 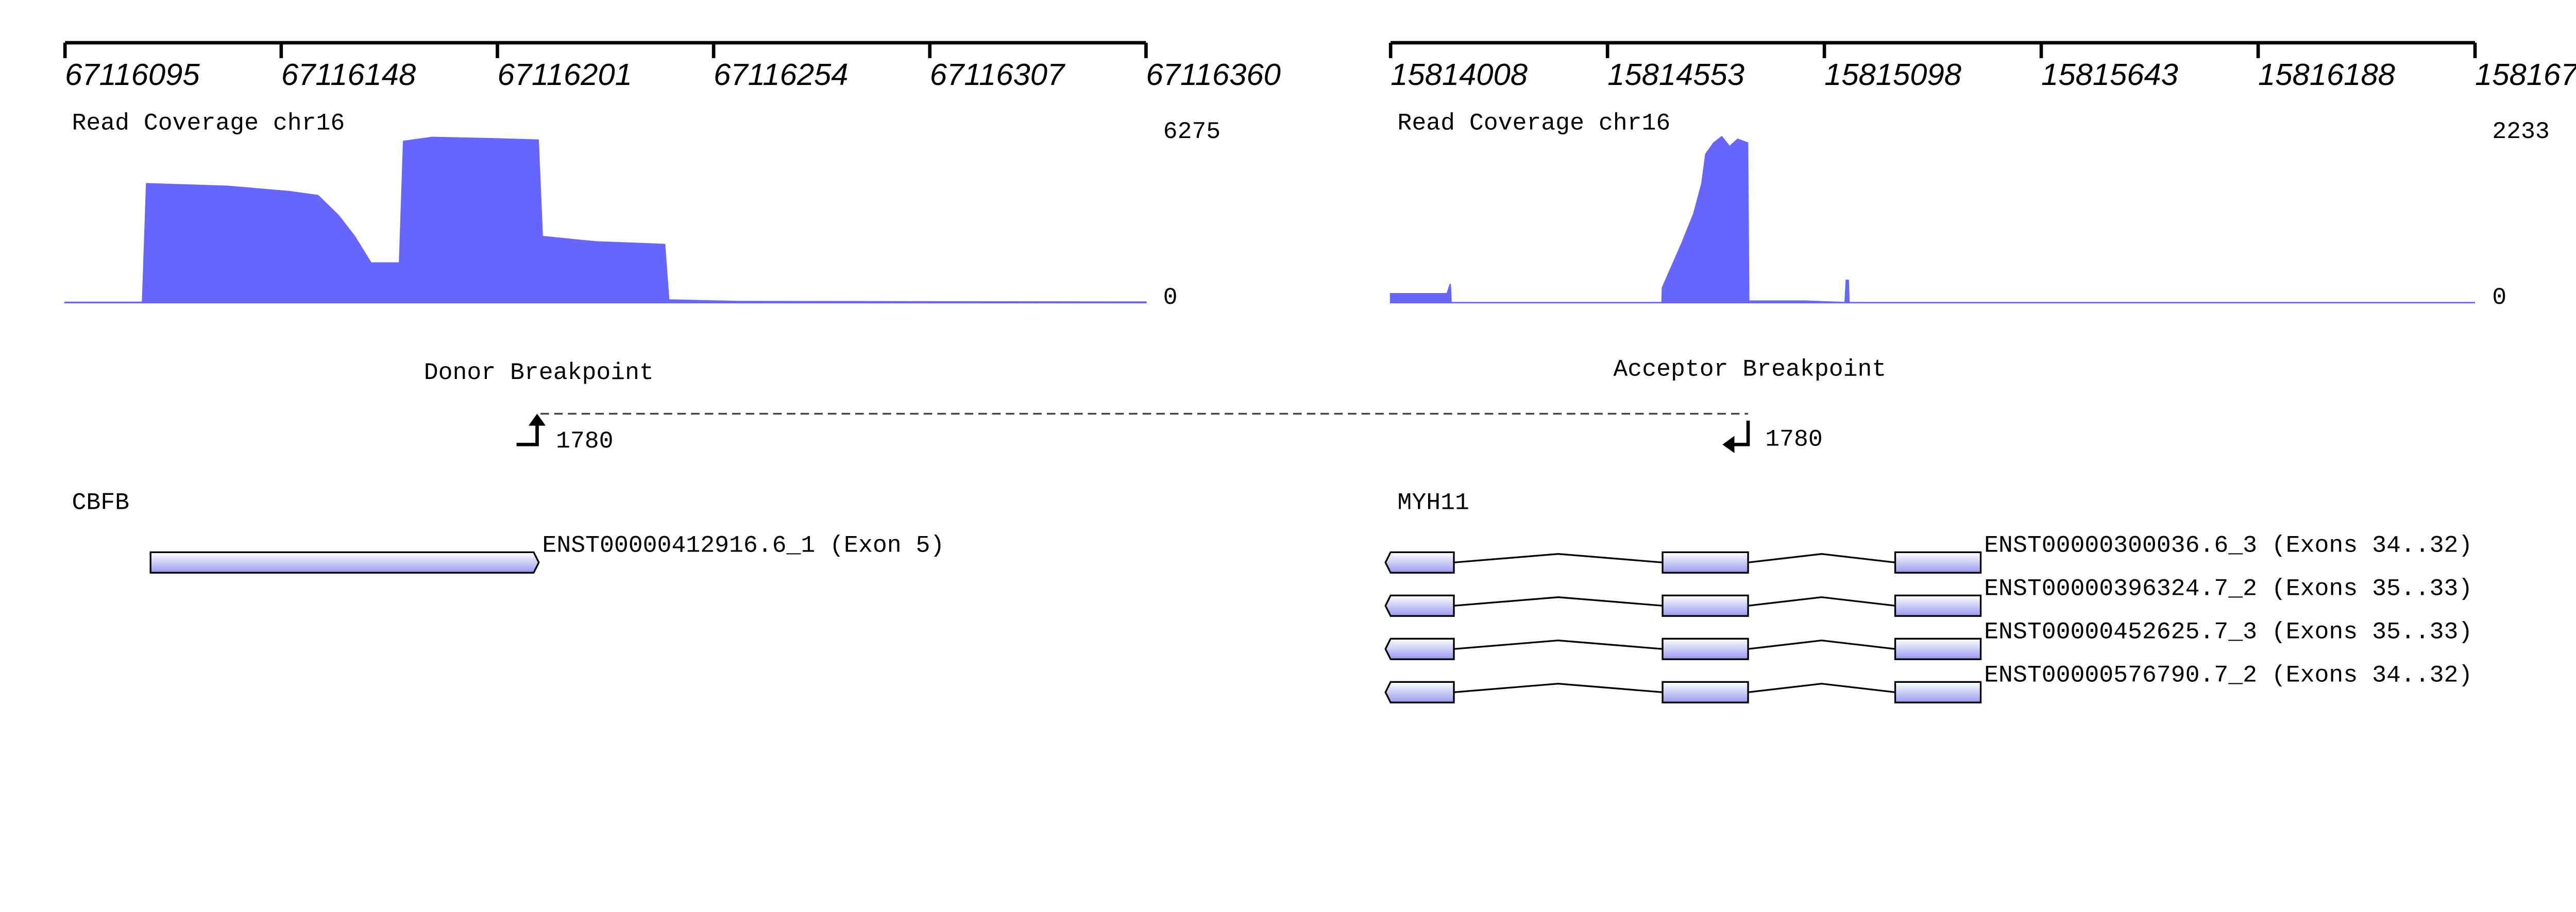 What do you see at coordinates (1739, 433) in the screenshot?
I see `acceptor-arrow` at bounding box center [1739, 433].